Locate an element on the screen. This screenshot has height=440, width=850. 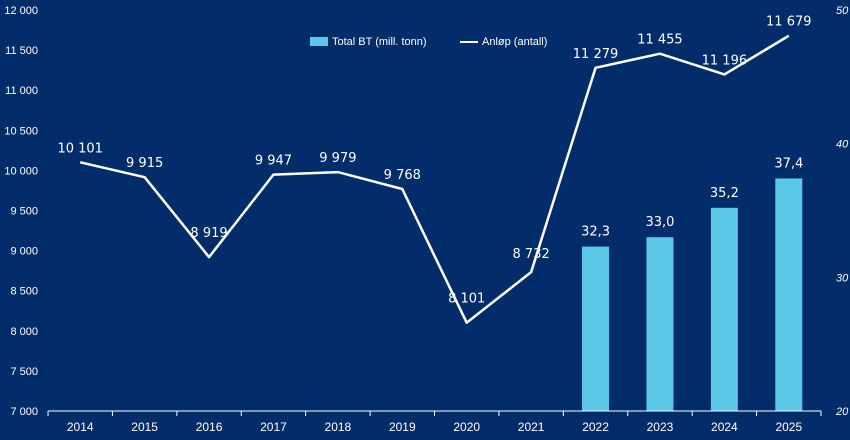
right-tick-label: 40 is located at coordinates (842, 145).